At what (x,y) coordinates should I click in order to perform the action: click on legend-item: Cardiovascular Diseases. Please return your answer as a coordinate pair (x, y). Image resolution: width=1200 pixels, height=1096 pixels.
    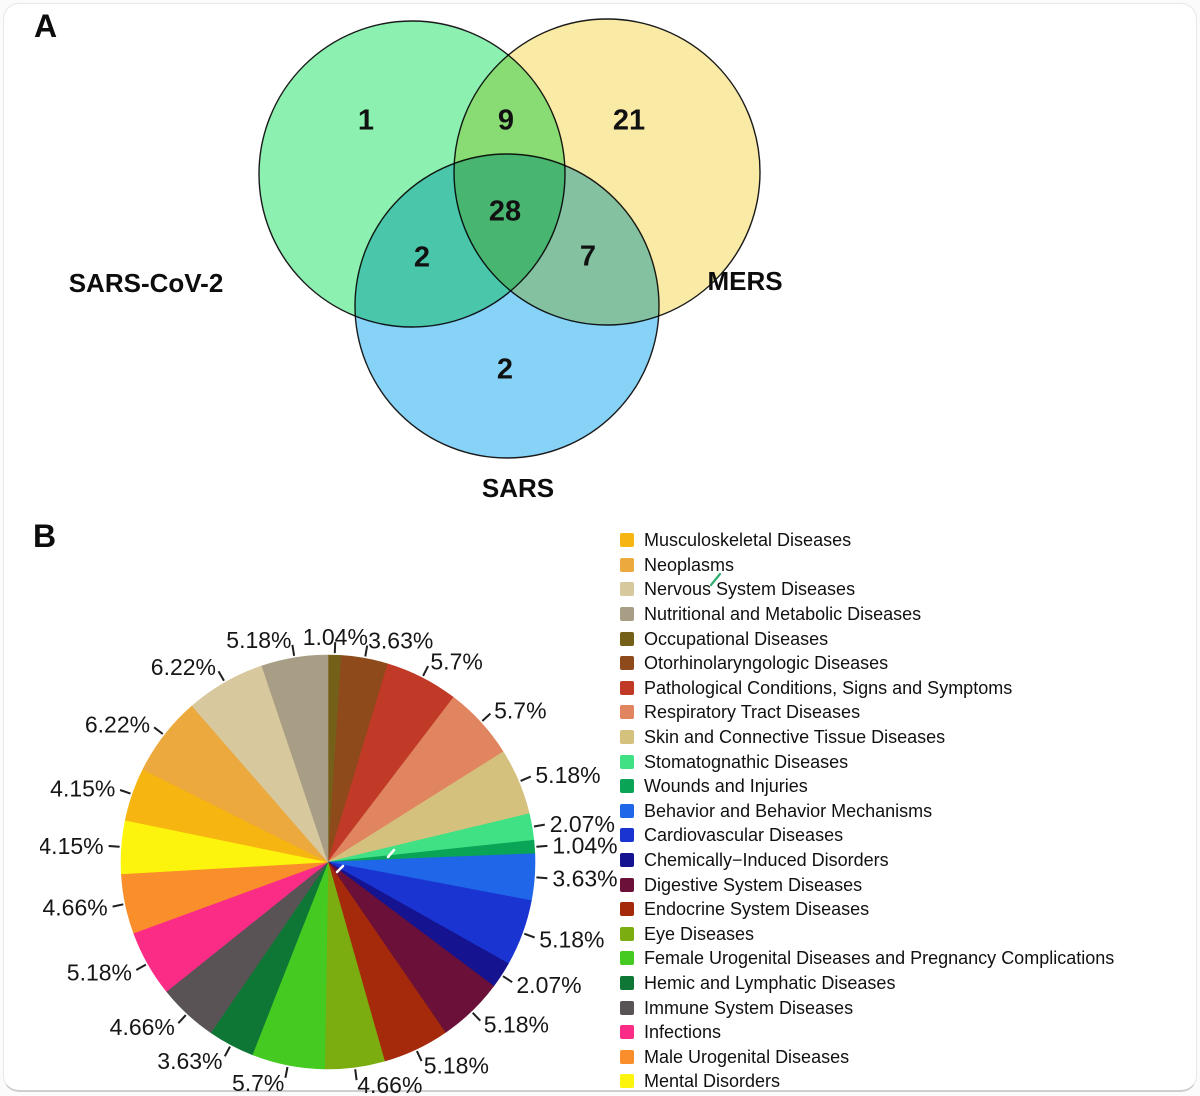
    Looking at the image, I should click on (867, 835).